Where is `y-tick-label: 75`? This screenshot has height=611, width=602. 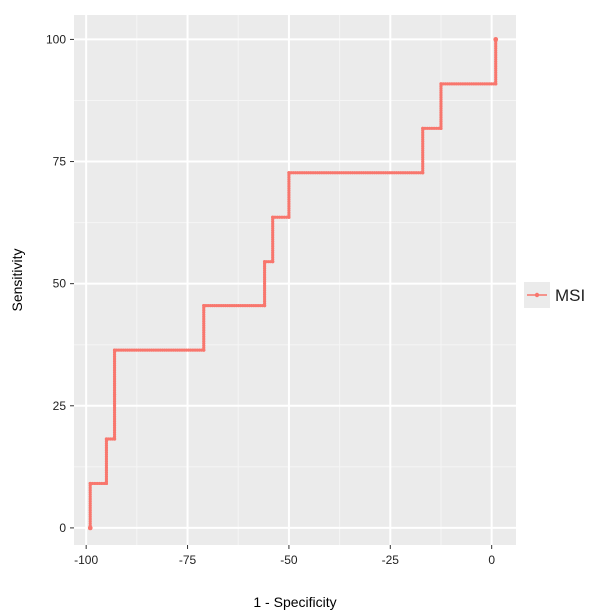 y-tick-label: 75 is located at coordinates (60, 162).